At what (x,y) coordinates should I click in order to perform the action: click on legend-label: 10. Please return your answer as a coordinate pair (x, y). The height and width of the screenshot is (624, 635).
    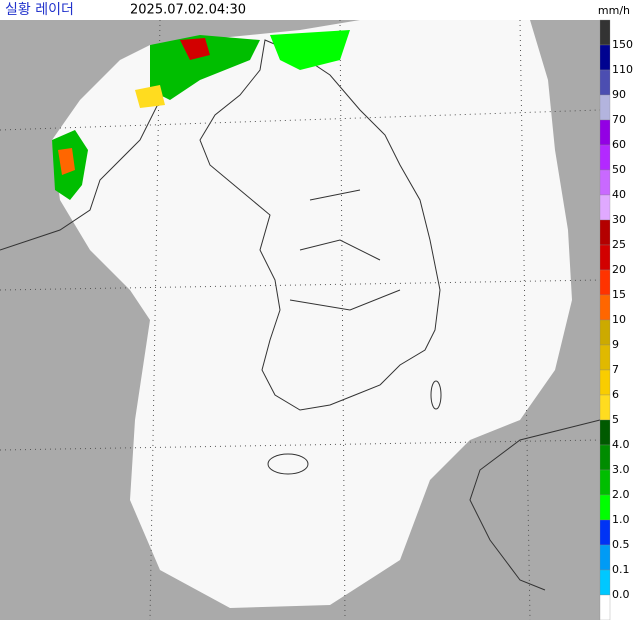
    Looking at the image, I should click on (619, 319).